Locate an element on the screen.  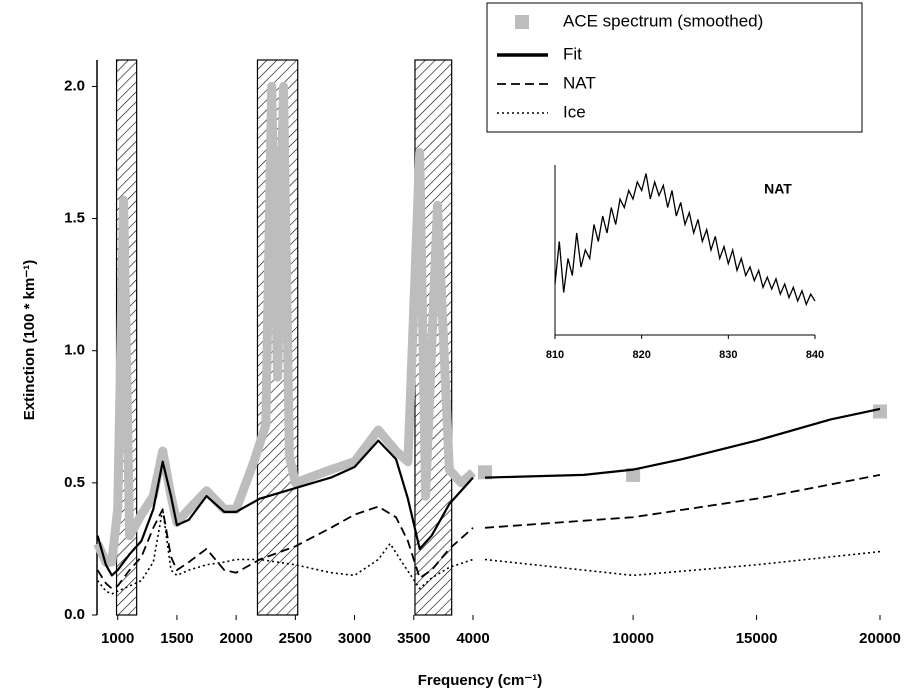
x-tick-label: 4000 is located at coordinates (472, 638).